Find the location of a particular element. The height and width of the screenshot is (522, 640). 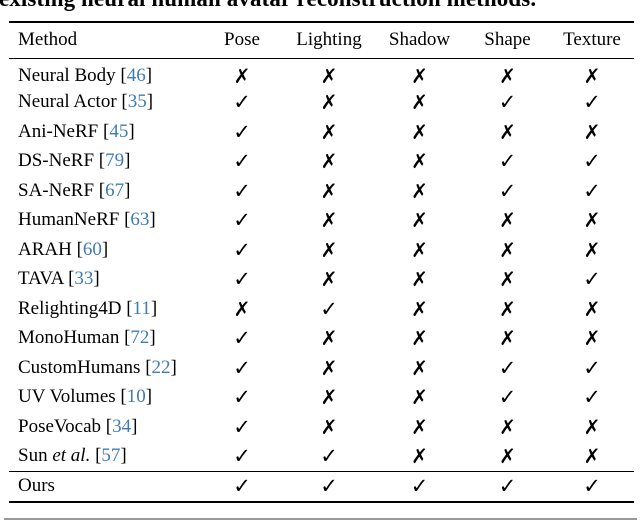

table-row: Relighting4D [11] ✗ ✓ ✗ ✗ ✗ is located at coordinates (321, 309).